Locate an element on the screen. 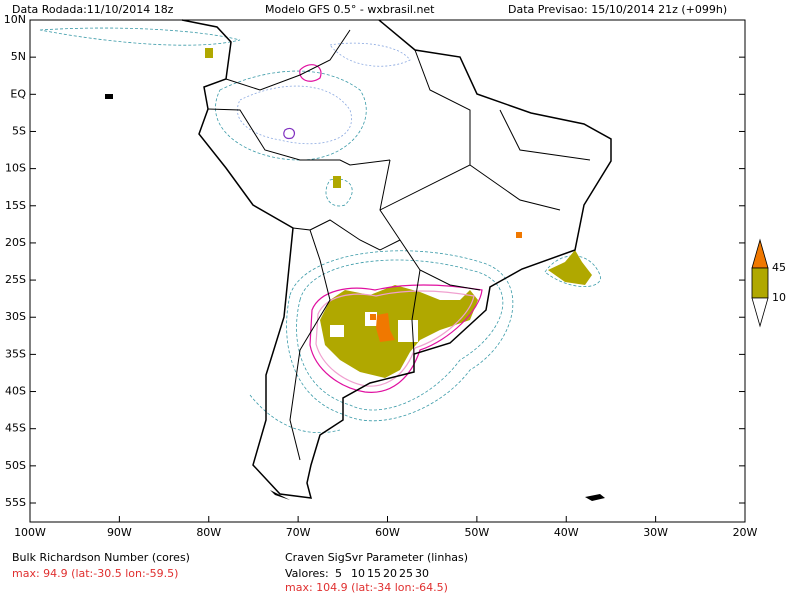 The height and width of the screenshot is (600, 800). lat-label: 35S is located at coordinates (15, 353).